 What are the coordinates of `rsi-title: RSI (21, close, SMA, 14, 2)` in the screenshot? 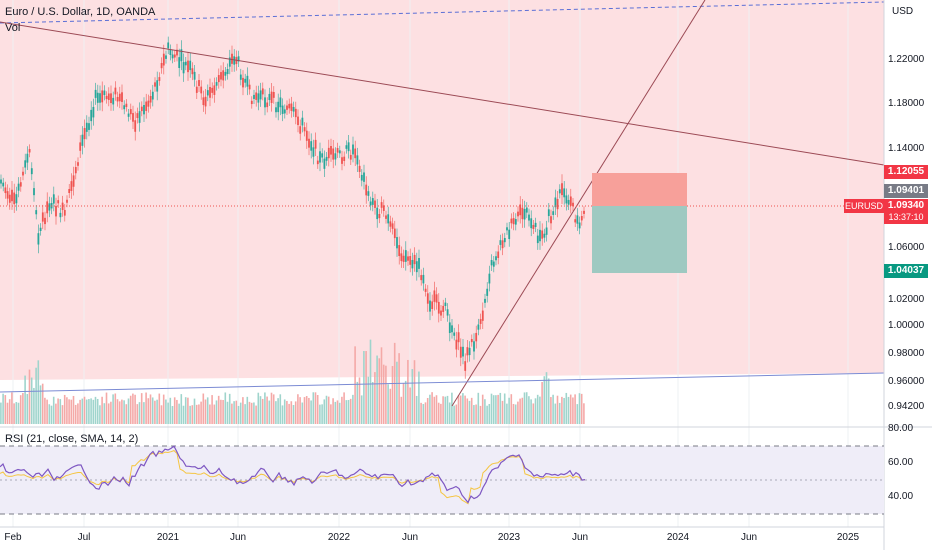 It's located at (72, 439).